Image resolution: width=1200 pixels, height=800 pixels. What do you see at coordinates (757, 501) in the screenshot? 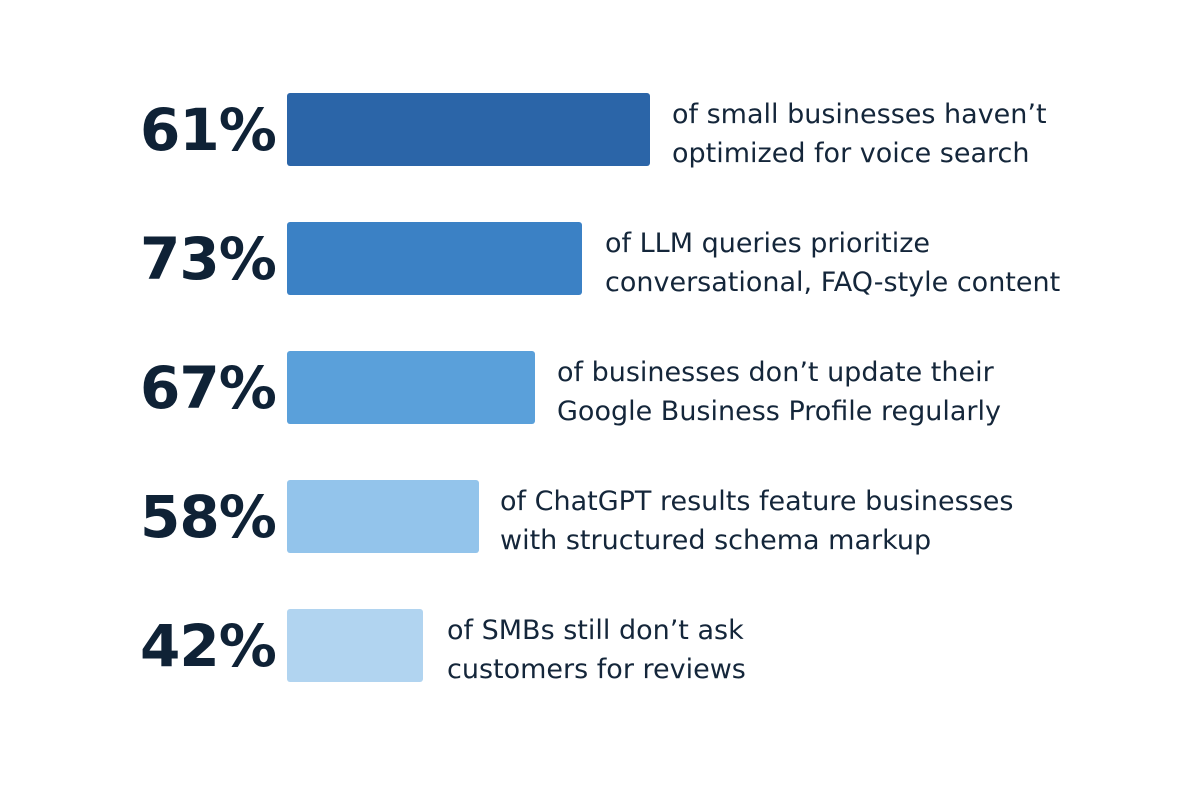
I see `description-line: of ChatGPT results feature businesses` at bounding box center [757, 501].